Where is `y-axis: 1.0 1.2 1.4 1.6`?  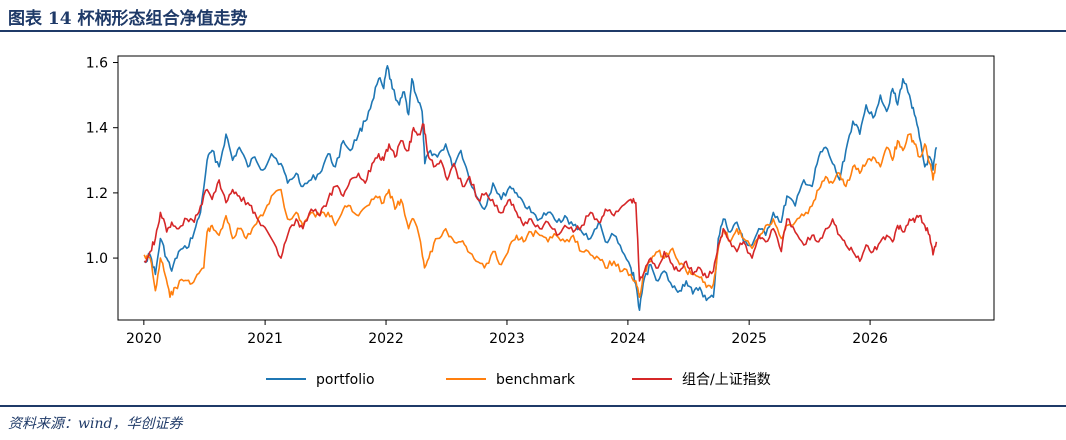
y-axis: 1.0 1.2 1.4 1.6 is located at coordinates (102, 161).